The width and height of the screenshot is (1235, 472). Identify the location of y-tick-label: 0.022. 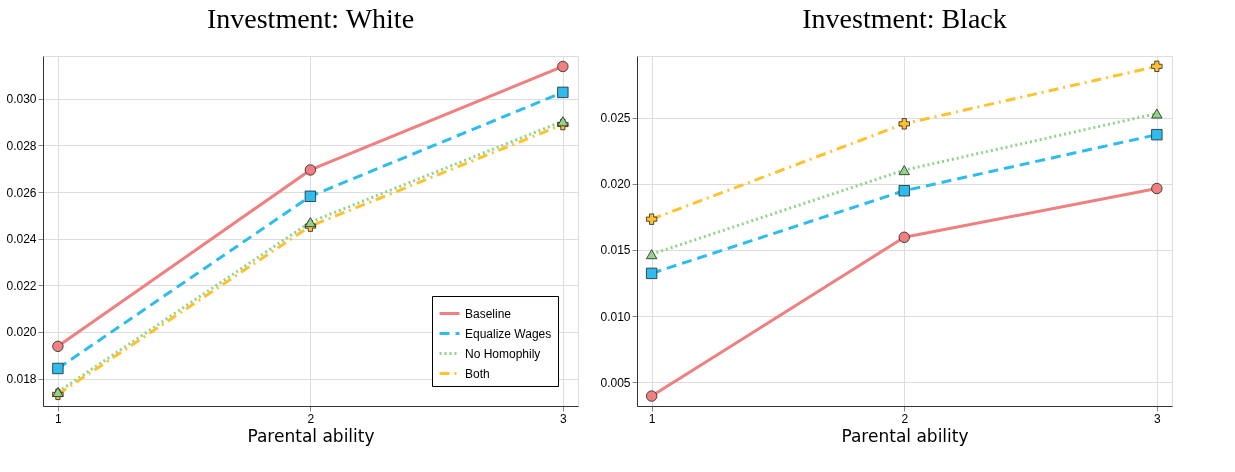
(21, 285).